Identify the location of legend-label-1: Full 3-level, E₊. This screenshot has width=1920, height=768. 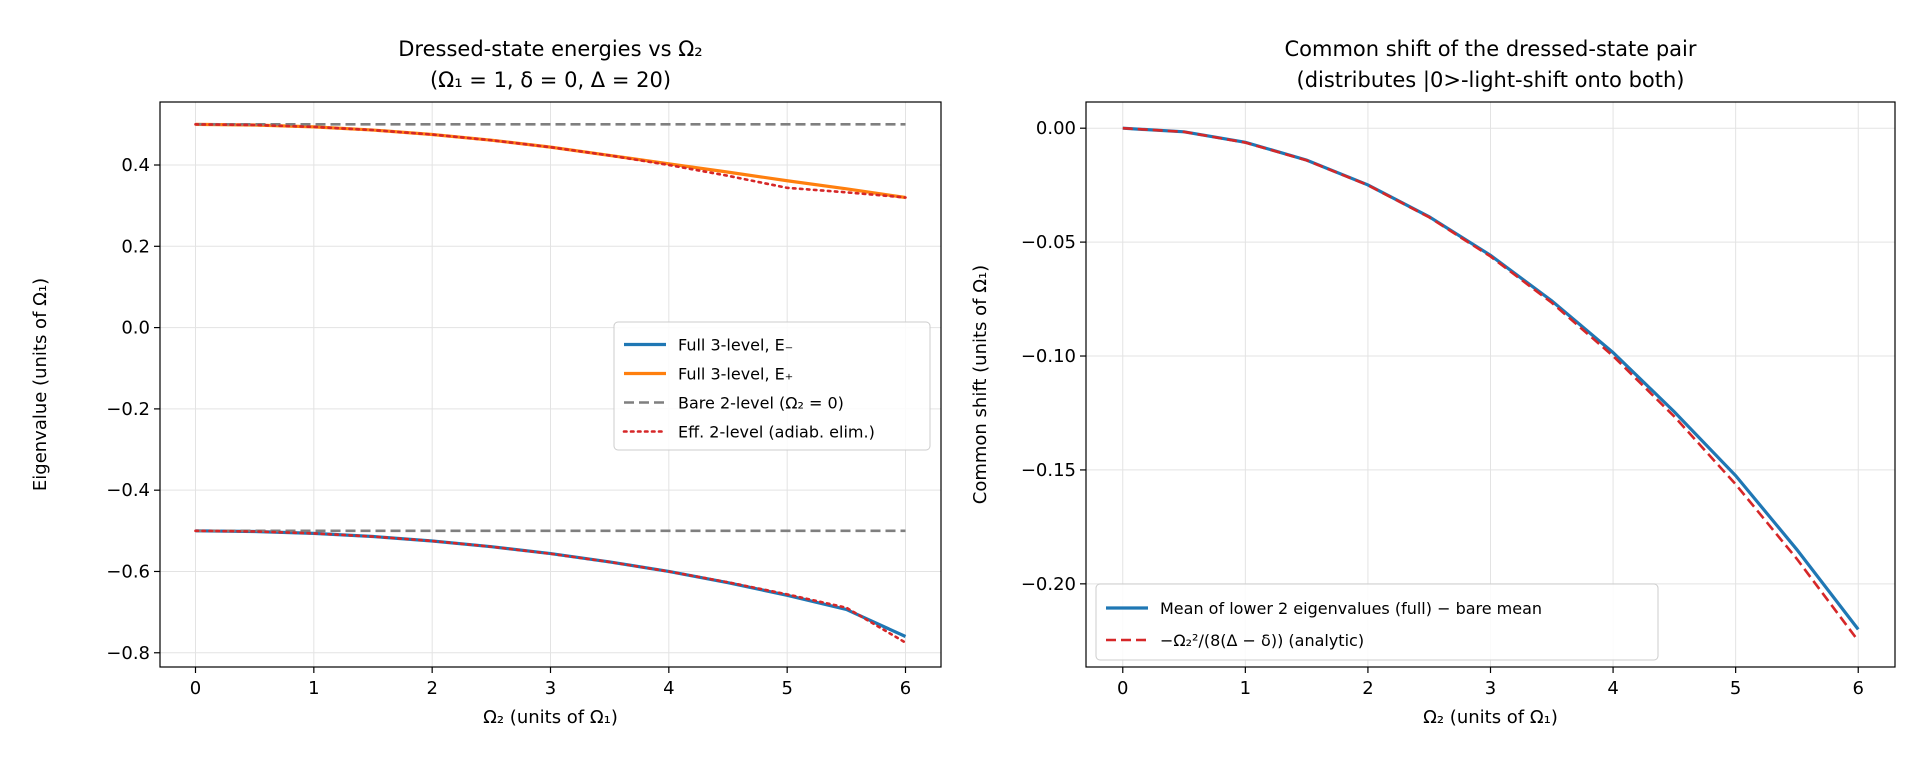
(735, 374).